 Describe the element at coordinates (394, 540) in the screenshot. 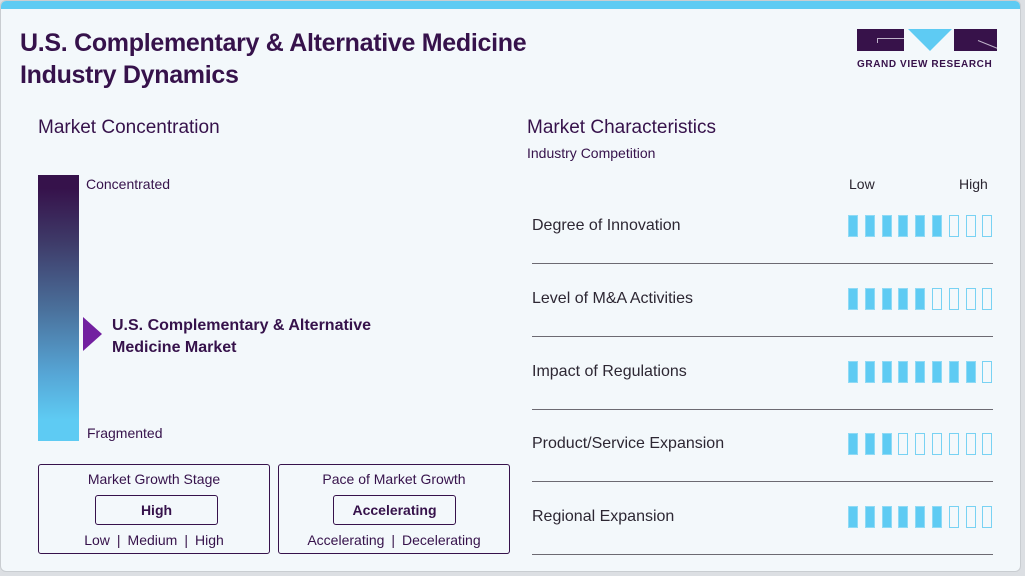

I see `growth-pace-options: Accelerating | Decelerating` at that location.